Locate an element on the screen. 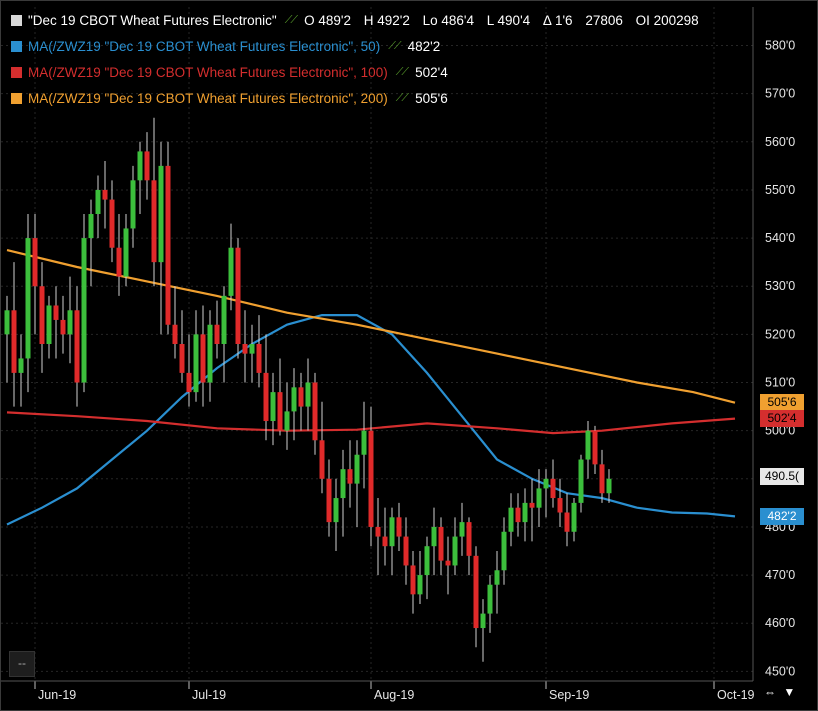 The image size is (818, 711). legend-swatch-main is located at coordinates (16, 20).